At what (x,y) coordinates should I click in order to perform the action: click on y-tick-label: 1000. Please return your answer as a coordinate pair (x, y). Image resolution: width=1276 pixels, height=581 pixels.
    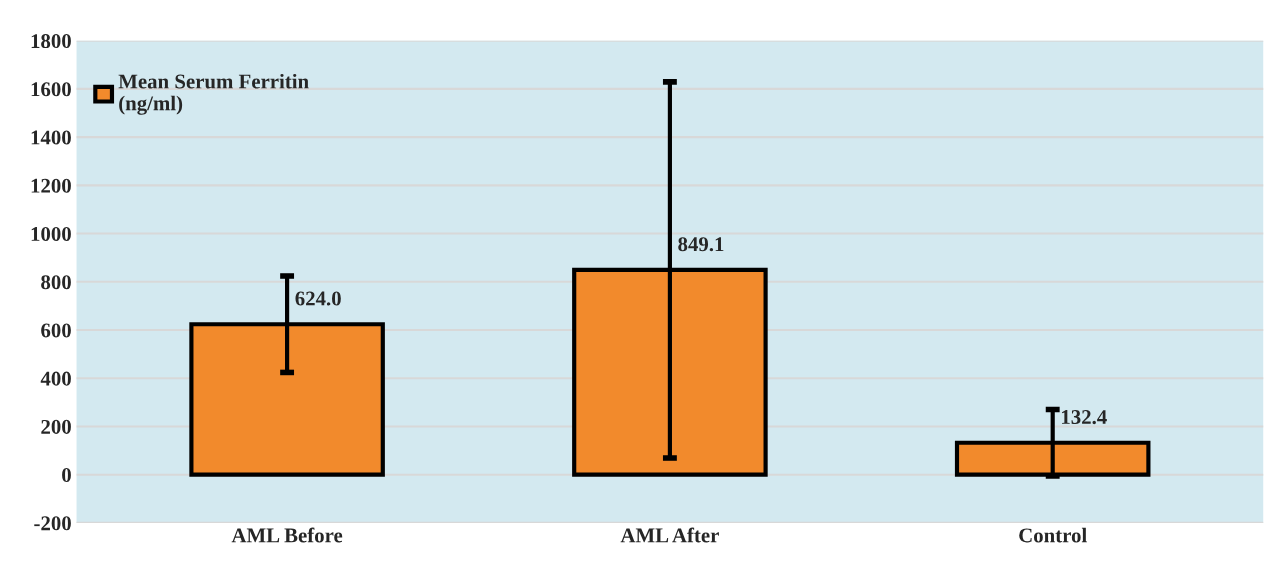
    Looking at the image, I should click on (51, 233).